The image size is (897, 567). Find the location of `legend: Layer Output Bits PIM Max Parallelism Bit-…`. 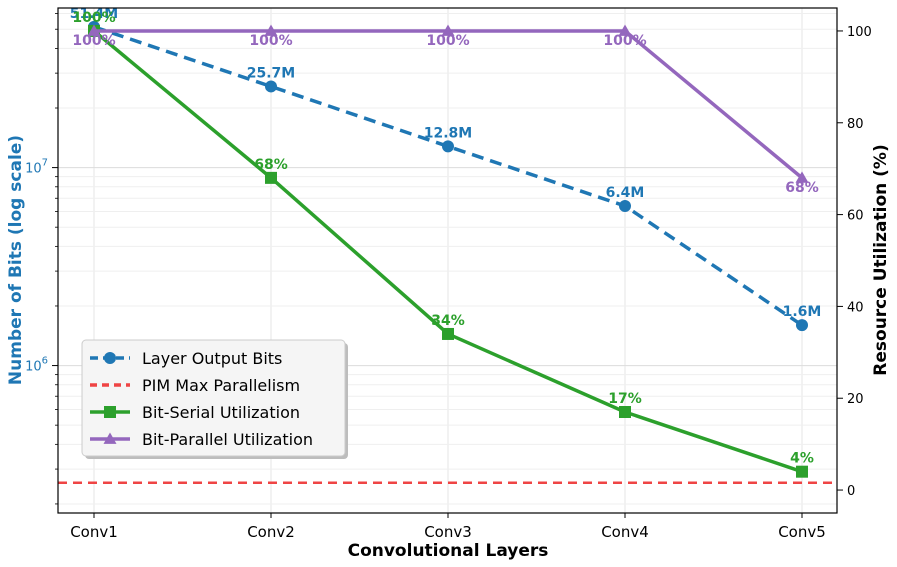

legend: Layer Output Bits PIM Max Parallelism Bit-… is located at coordinates (214, 399).